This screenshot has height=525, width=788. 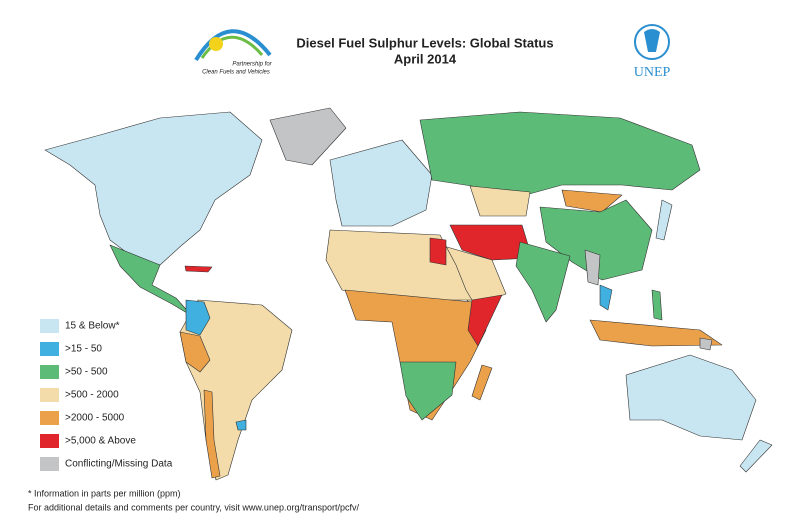 What do you see at coordinates (100, 441) in the screenshot?
I see `legend-label: >5,000 & Above` at bounding box center [100, 441].